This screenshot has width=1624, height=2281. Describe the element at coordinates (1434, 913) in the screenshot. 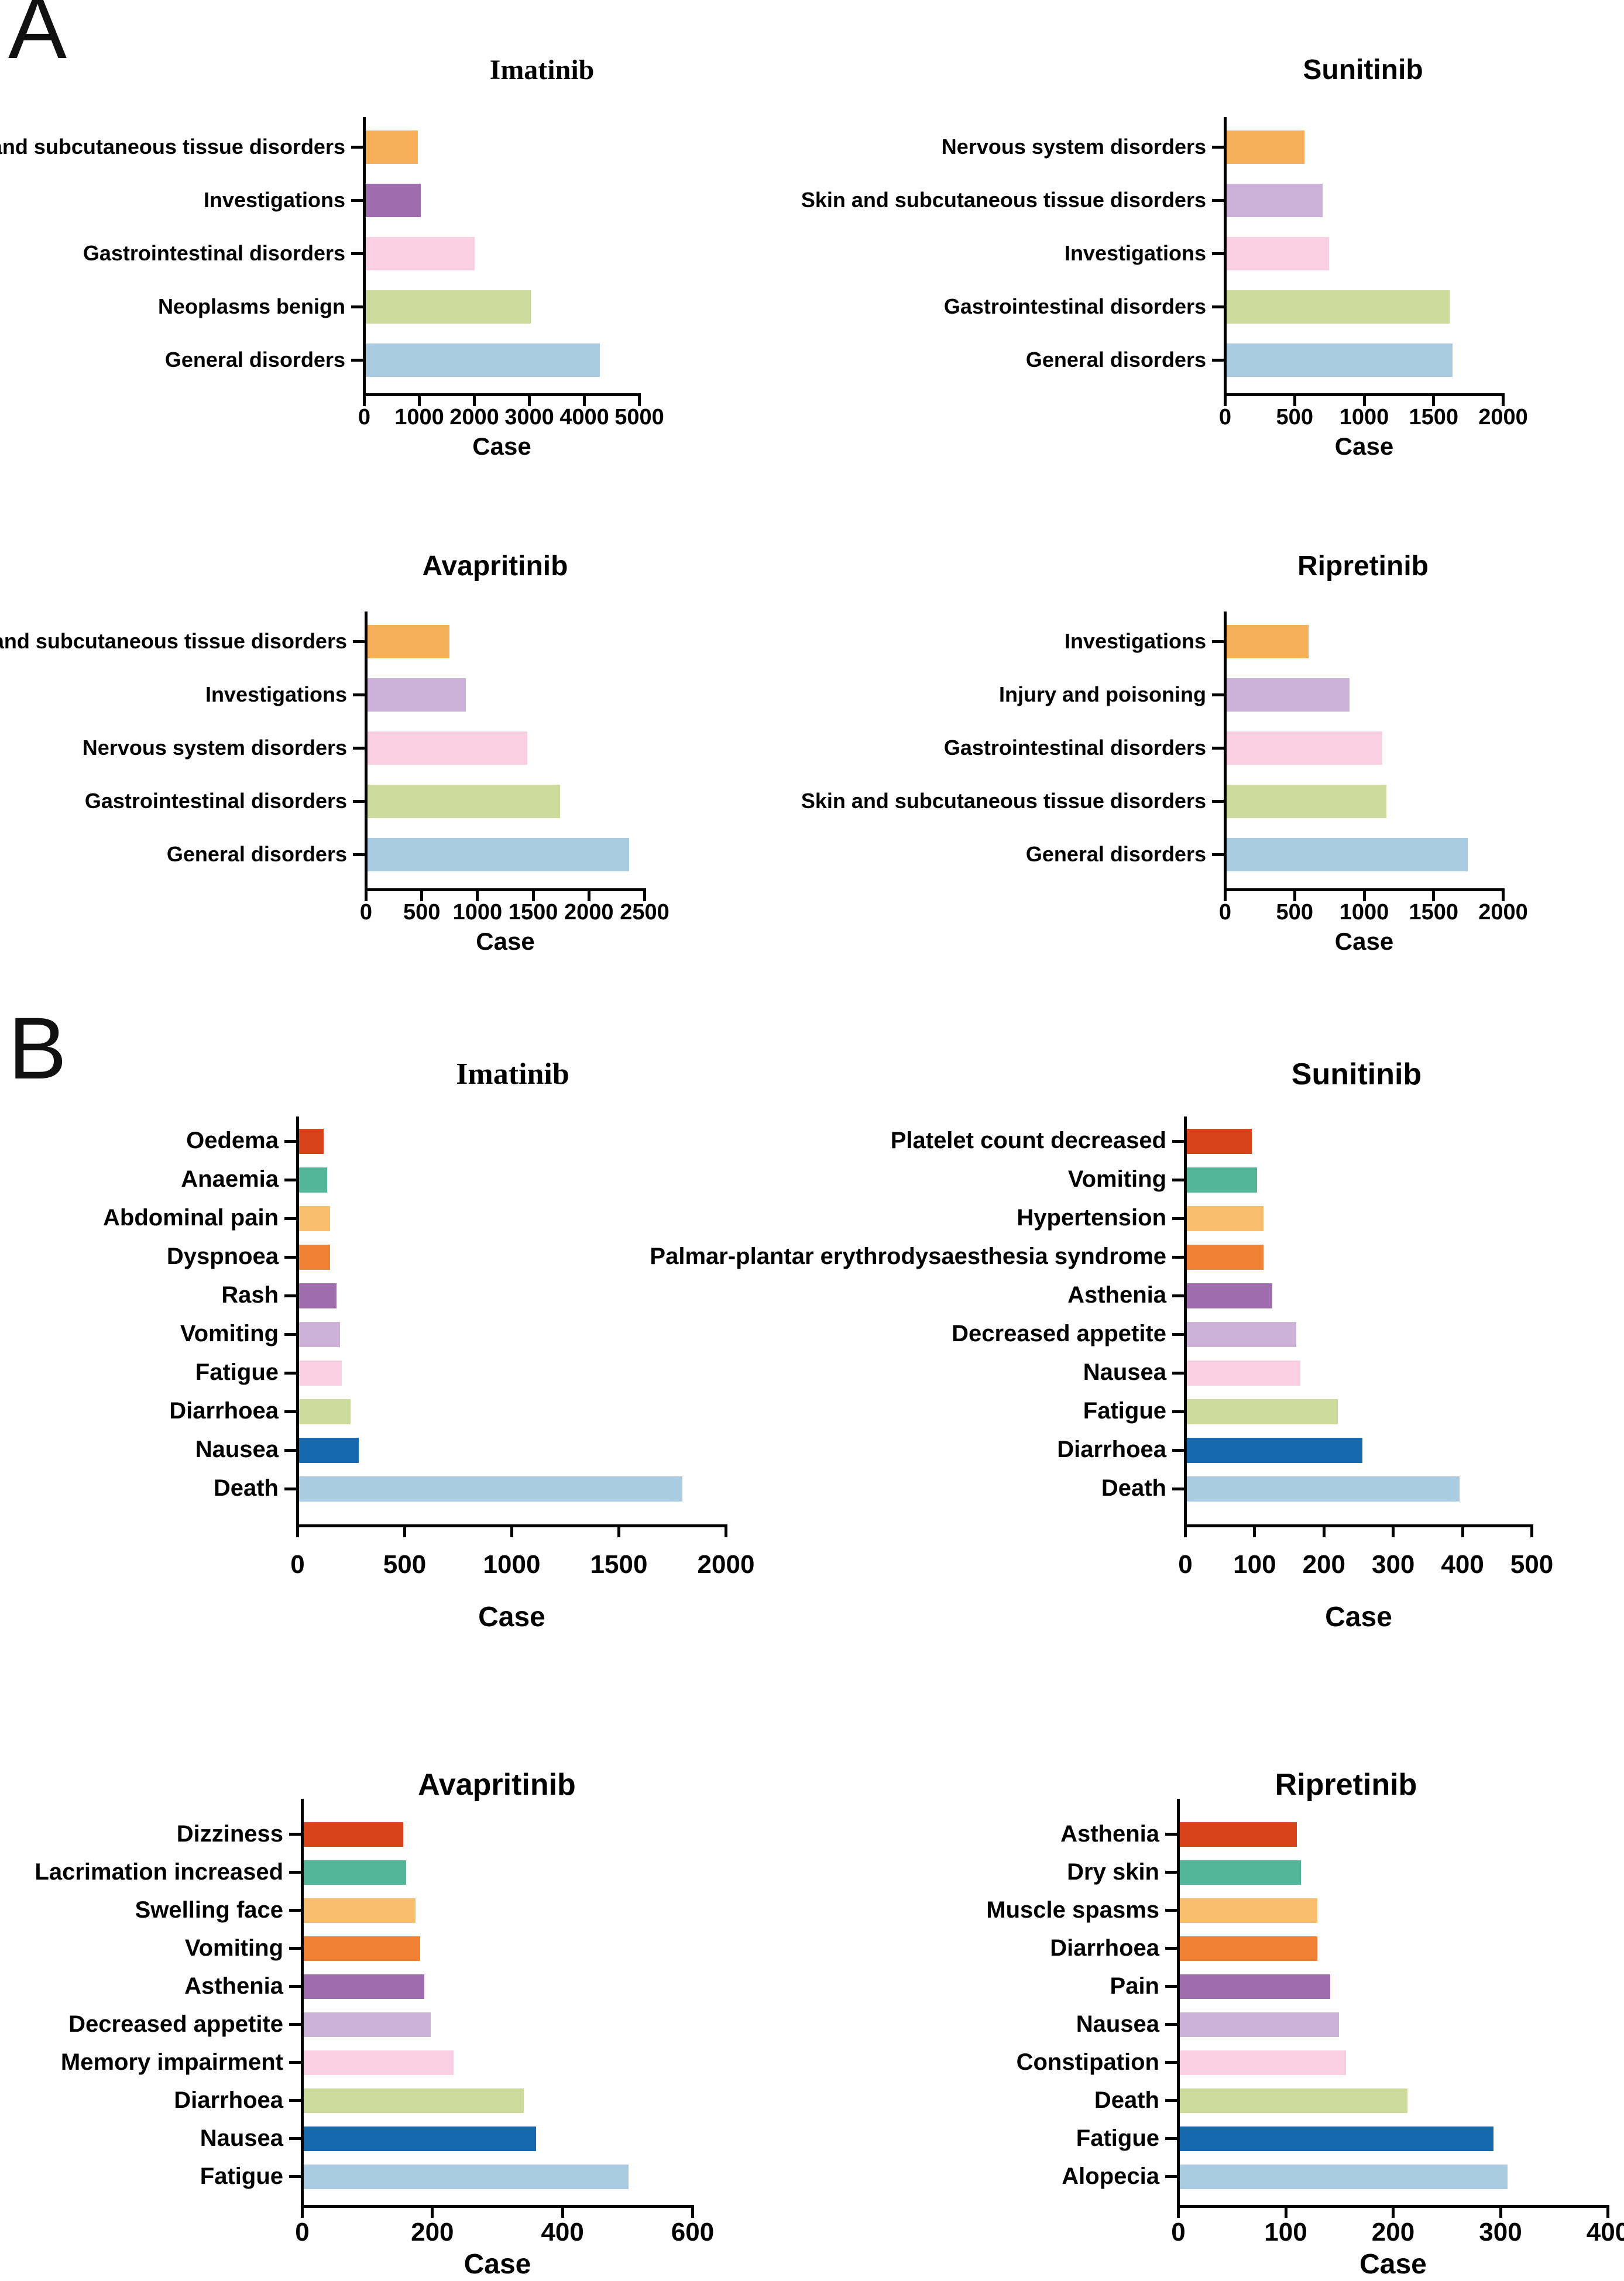

I see `x-tick-label: 1500` at that location.